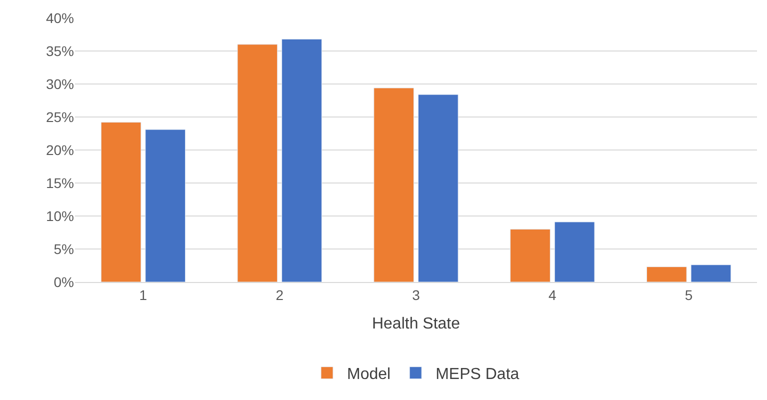  I want to click on y-tick-label: 10%, so click(60, 216).